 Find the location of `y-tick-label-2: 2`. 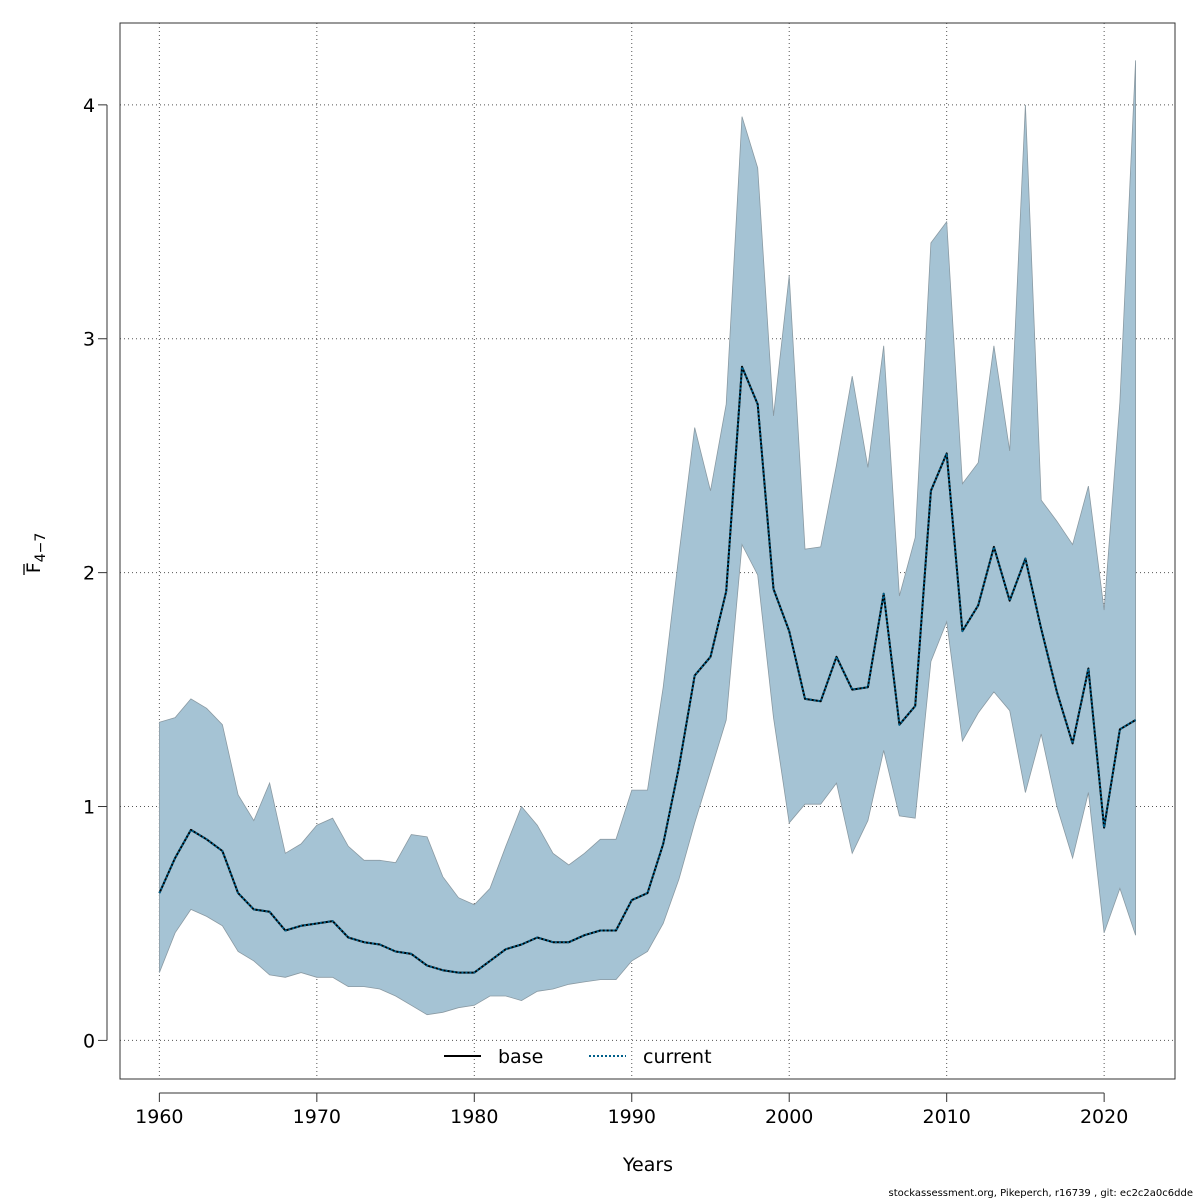

y-tick-label-2: 2 is located at coordinates (89, 574).